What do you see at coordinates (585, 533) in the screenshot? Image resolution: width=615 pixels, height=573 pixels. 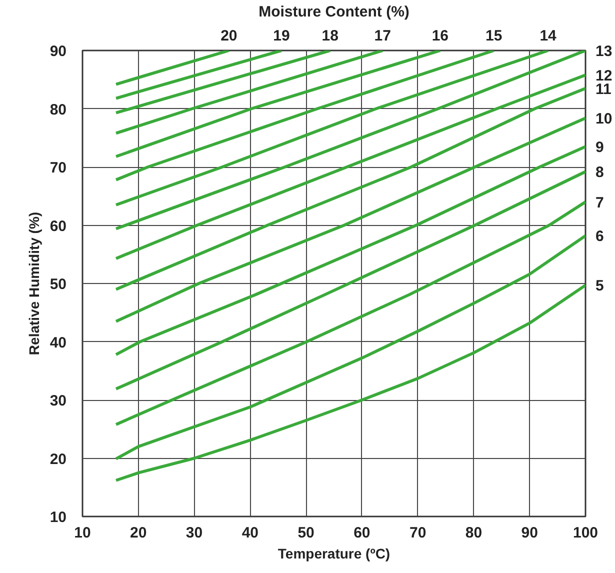 I see `x-tick-label: 100` at bounding box center [585, 533].